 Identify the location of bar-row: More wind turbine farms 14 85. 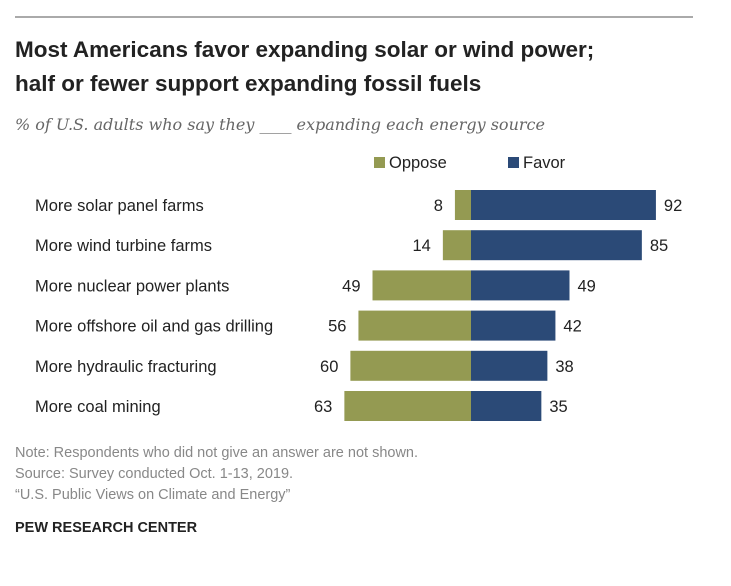
(351, 245).